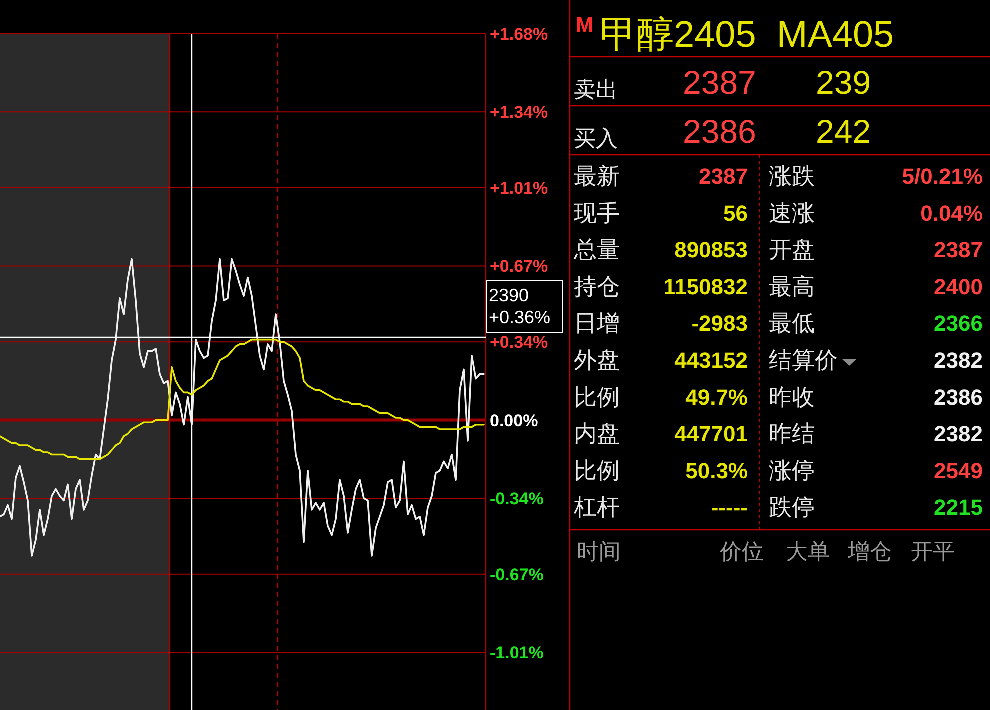 Image resolution: width=990 pixels, height=710 pixels. I want to click on text: 总量, so click(596, 249).